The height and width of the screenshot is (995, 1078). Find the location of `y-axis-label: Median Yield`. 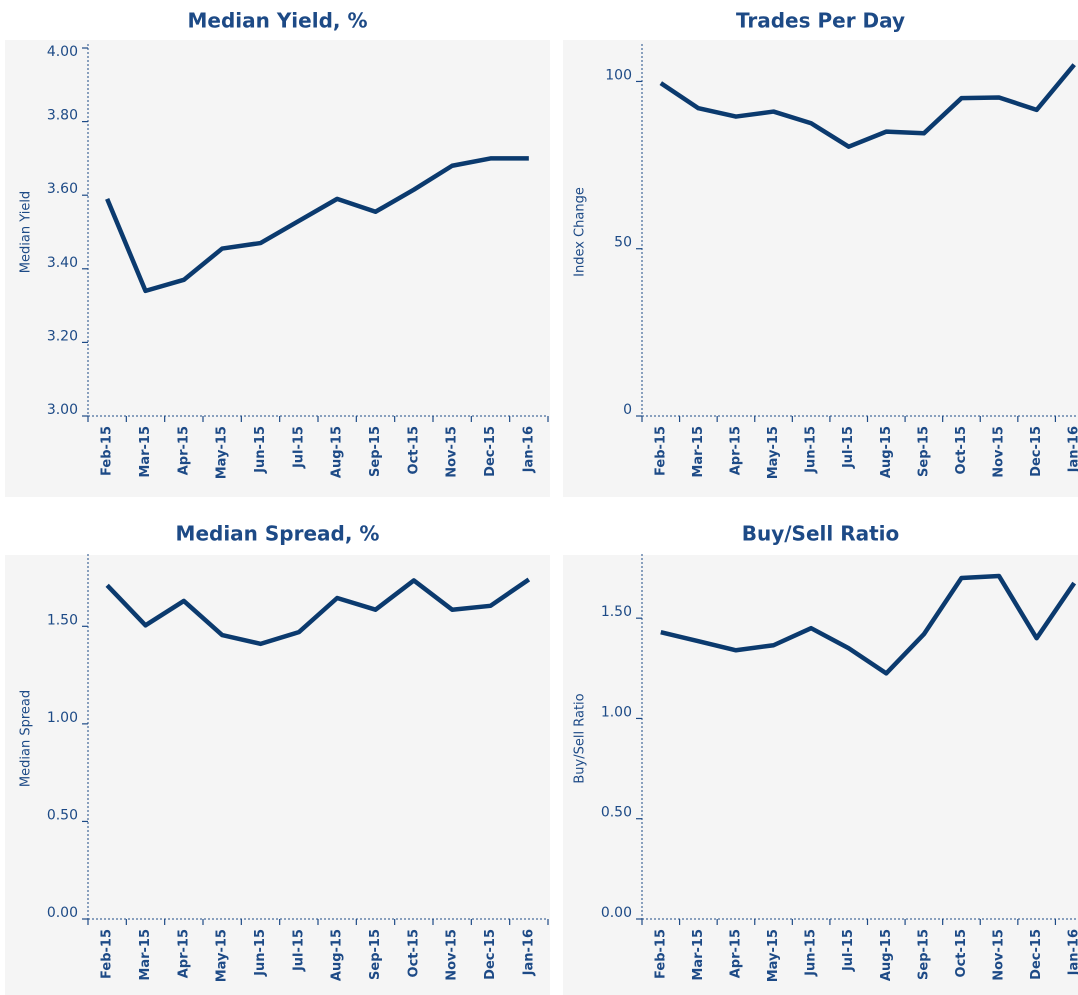

y-axis-label: Median Yield is located at coordinates (26, 232).